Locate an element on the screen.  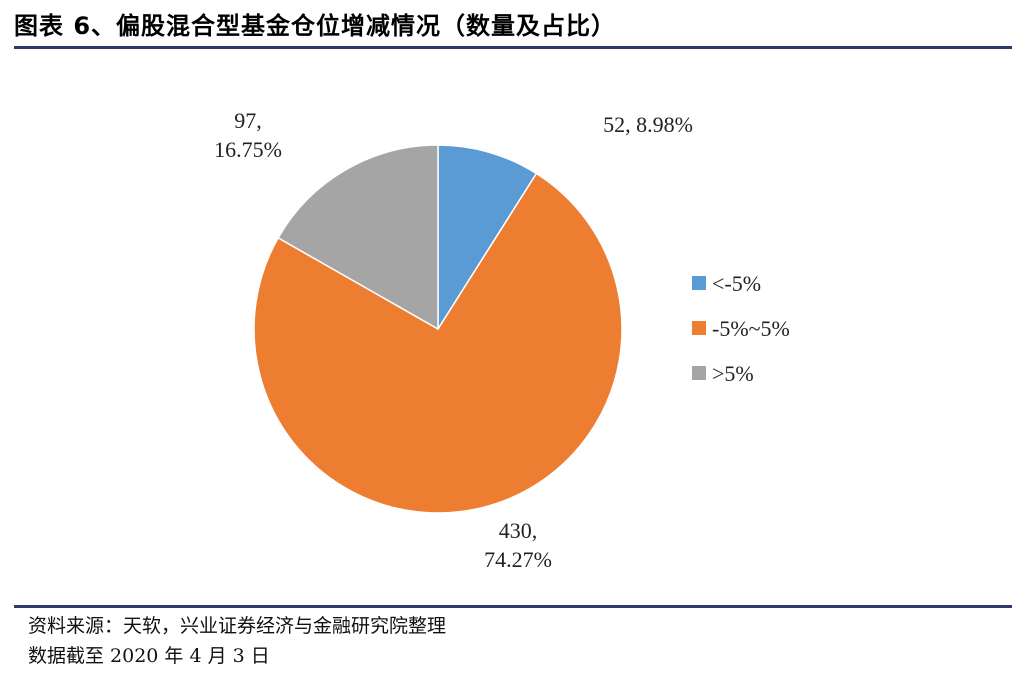
legend-item-2: -5%~5% is located at coordinates (741, 328).